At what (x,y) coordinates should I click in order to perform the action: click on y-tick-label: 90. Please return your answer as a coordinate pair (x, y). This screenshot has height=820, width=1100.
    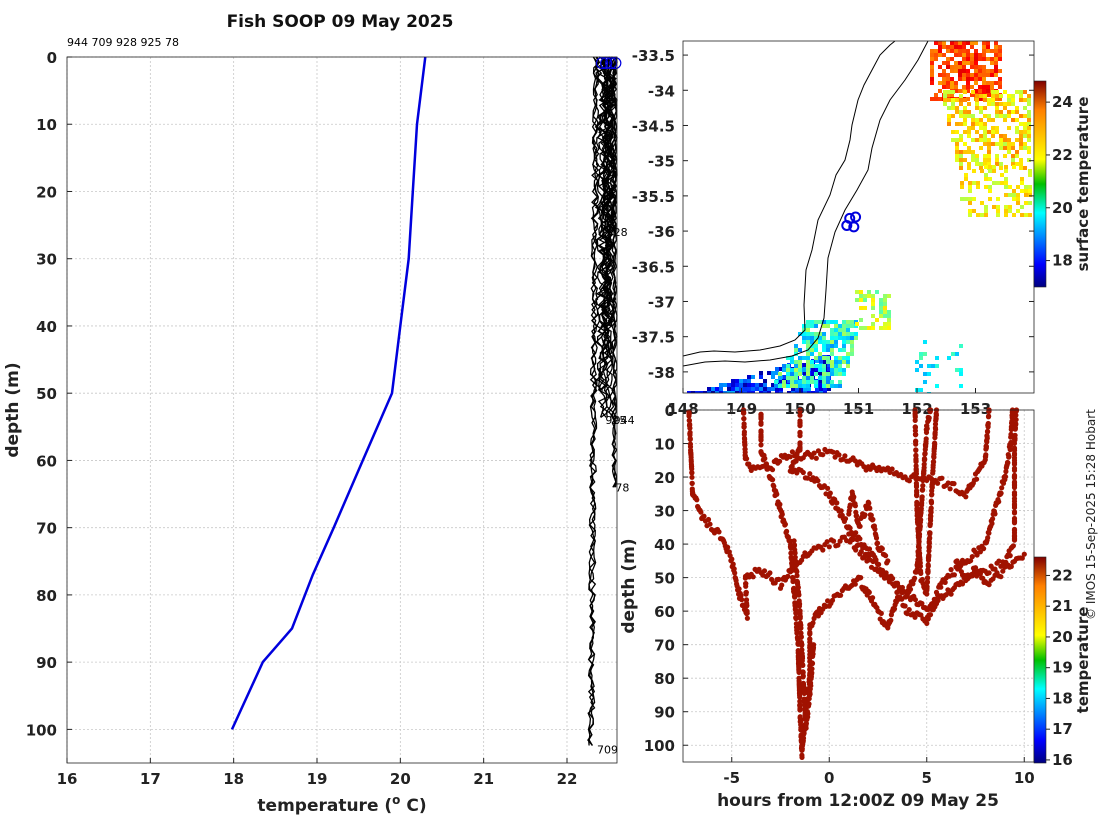
    Looking at the image, I should click on (46, 663).